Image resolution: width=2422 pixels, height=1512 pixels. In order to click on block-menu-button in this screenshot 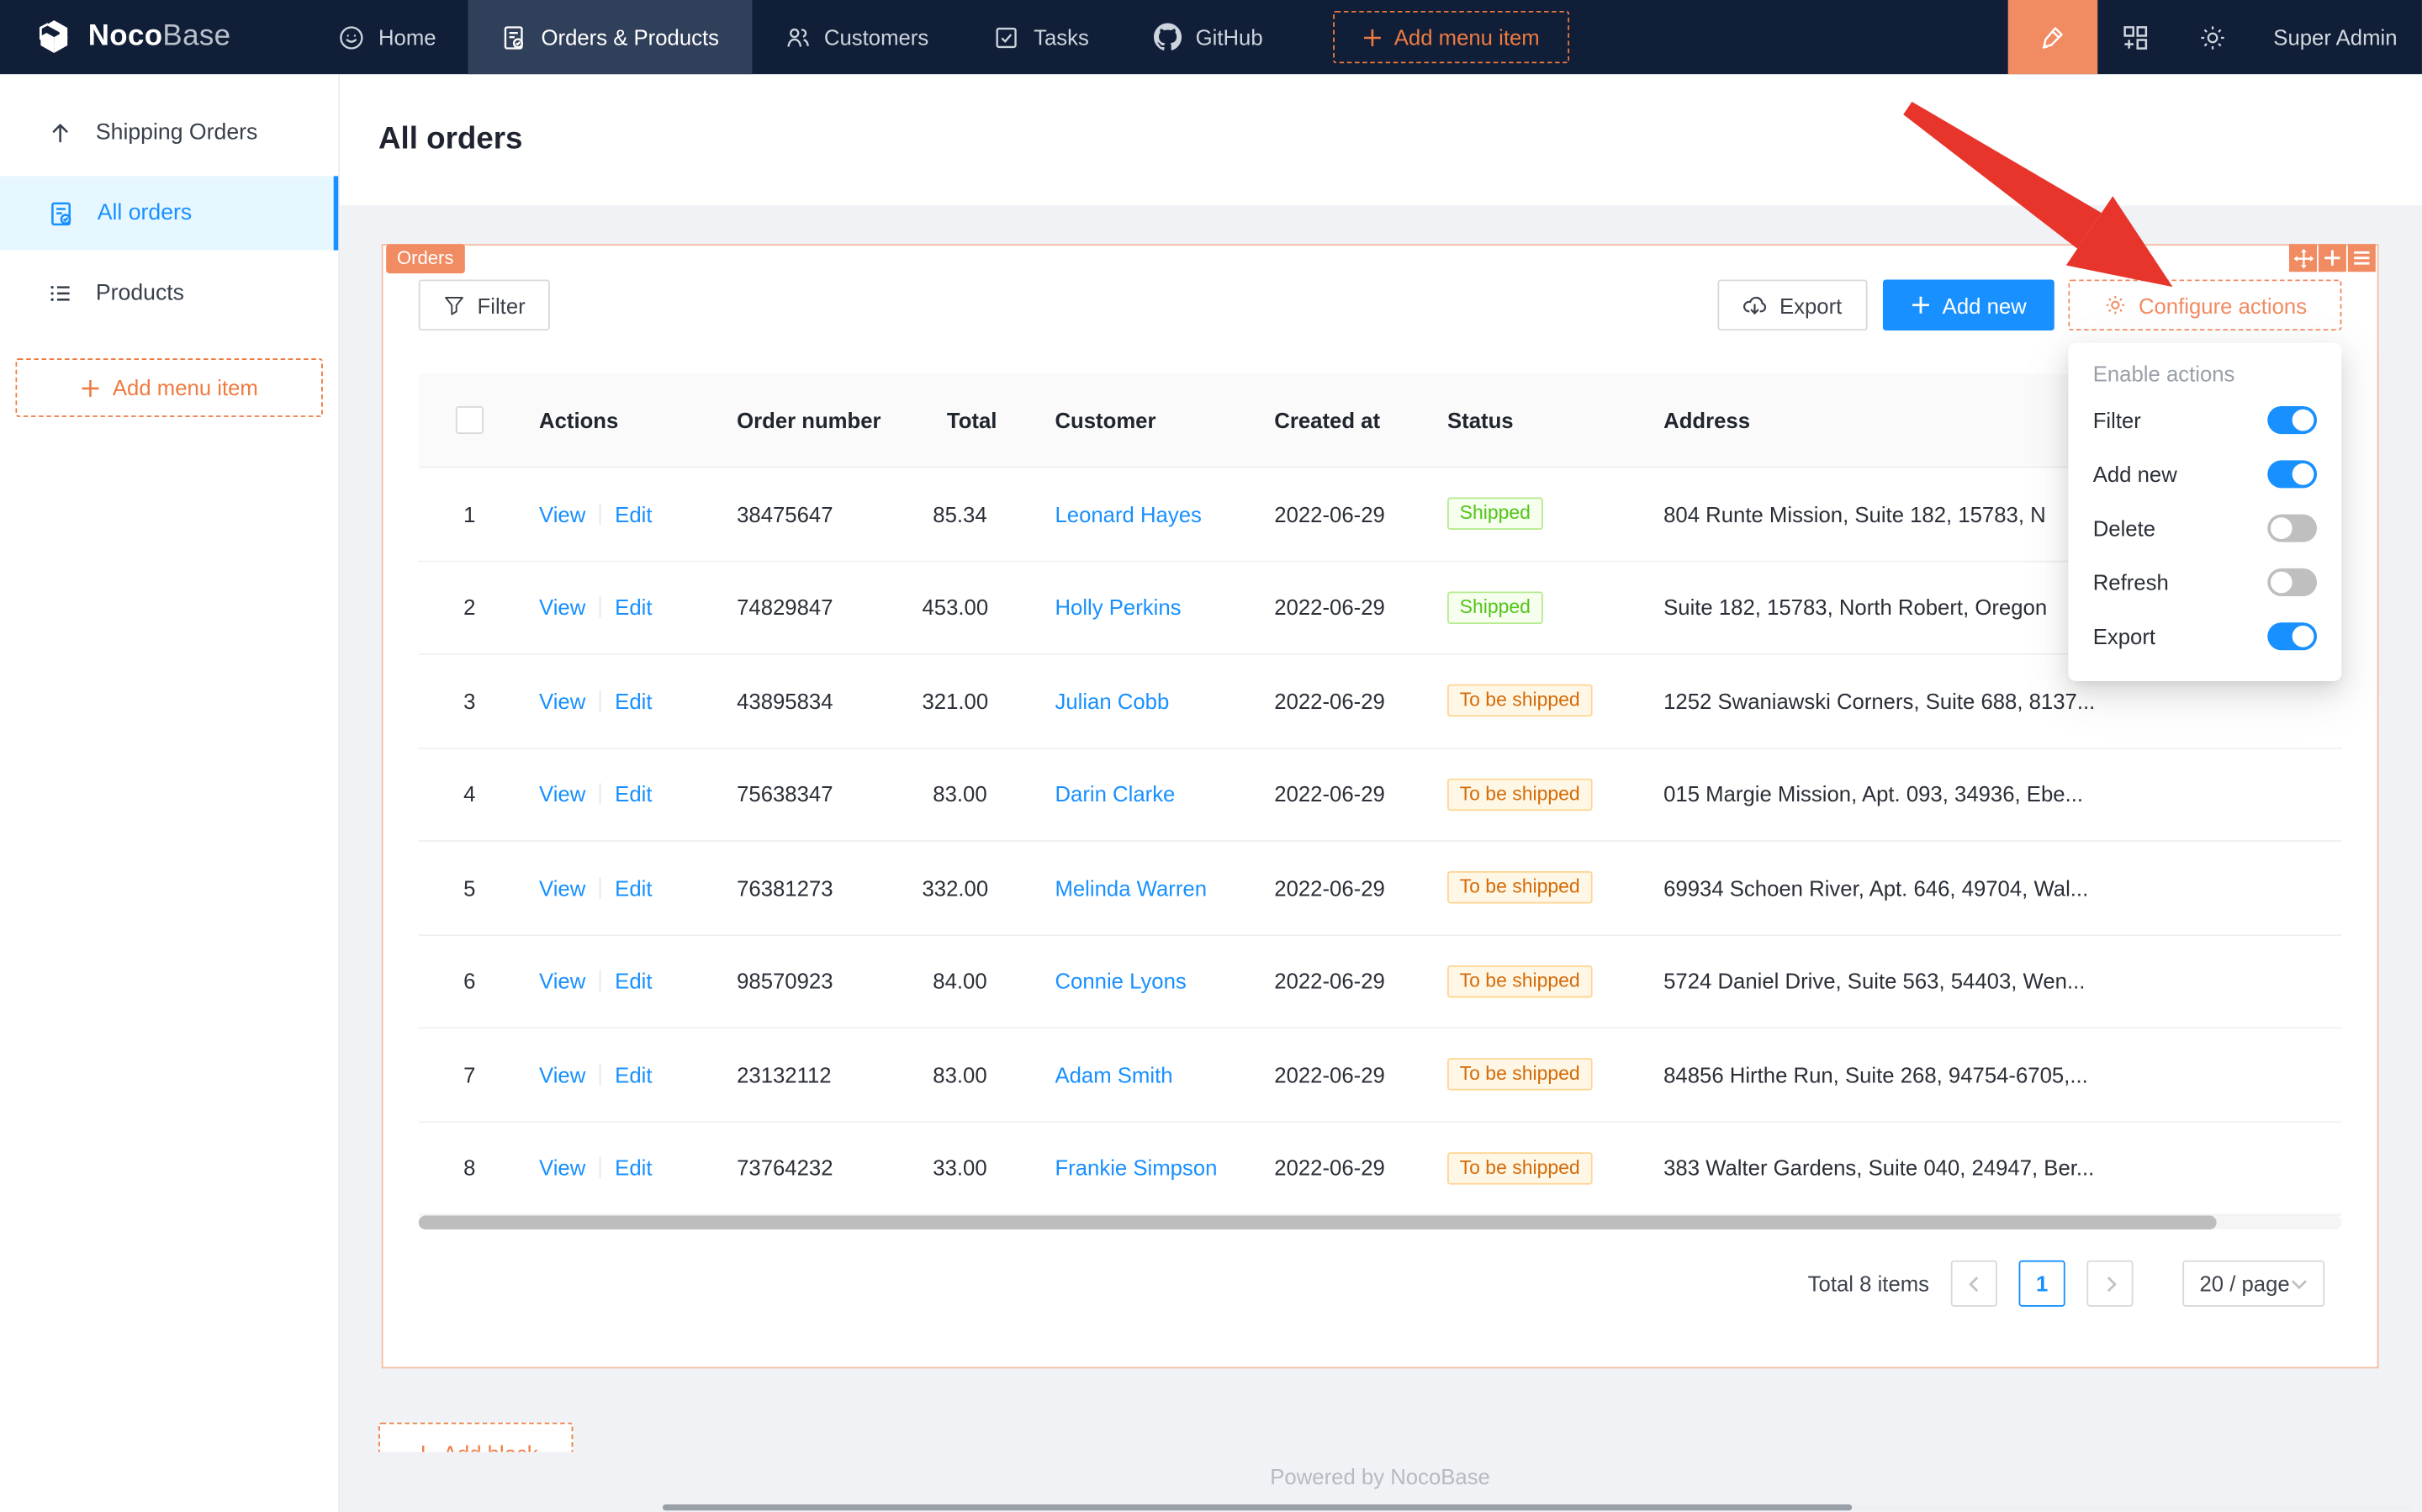, I will do `click(2361, 258)`.